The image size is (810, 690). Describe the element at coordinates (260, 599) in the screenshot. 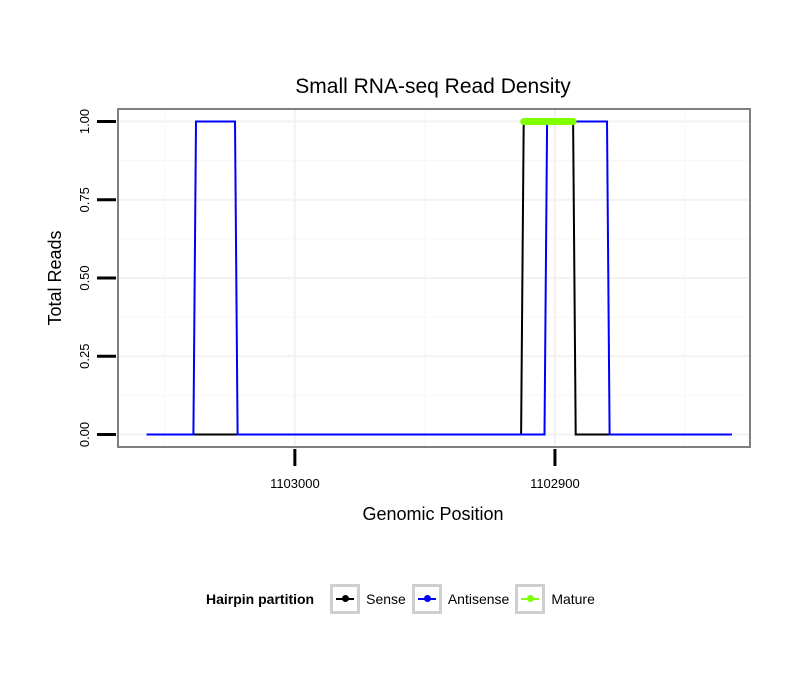

I see `legend-title: Hairpin partition` at that location.